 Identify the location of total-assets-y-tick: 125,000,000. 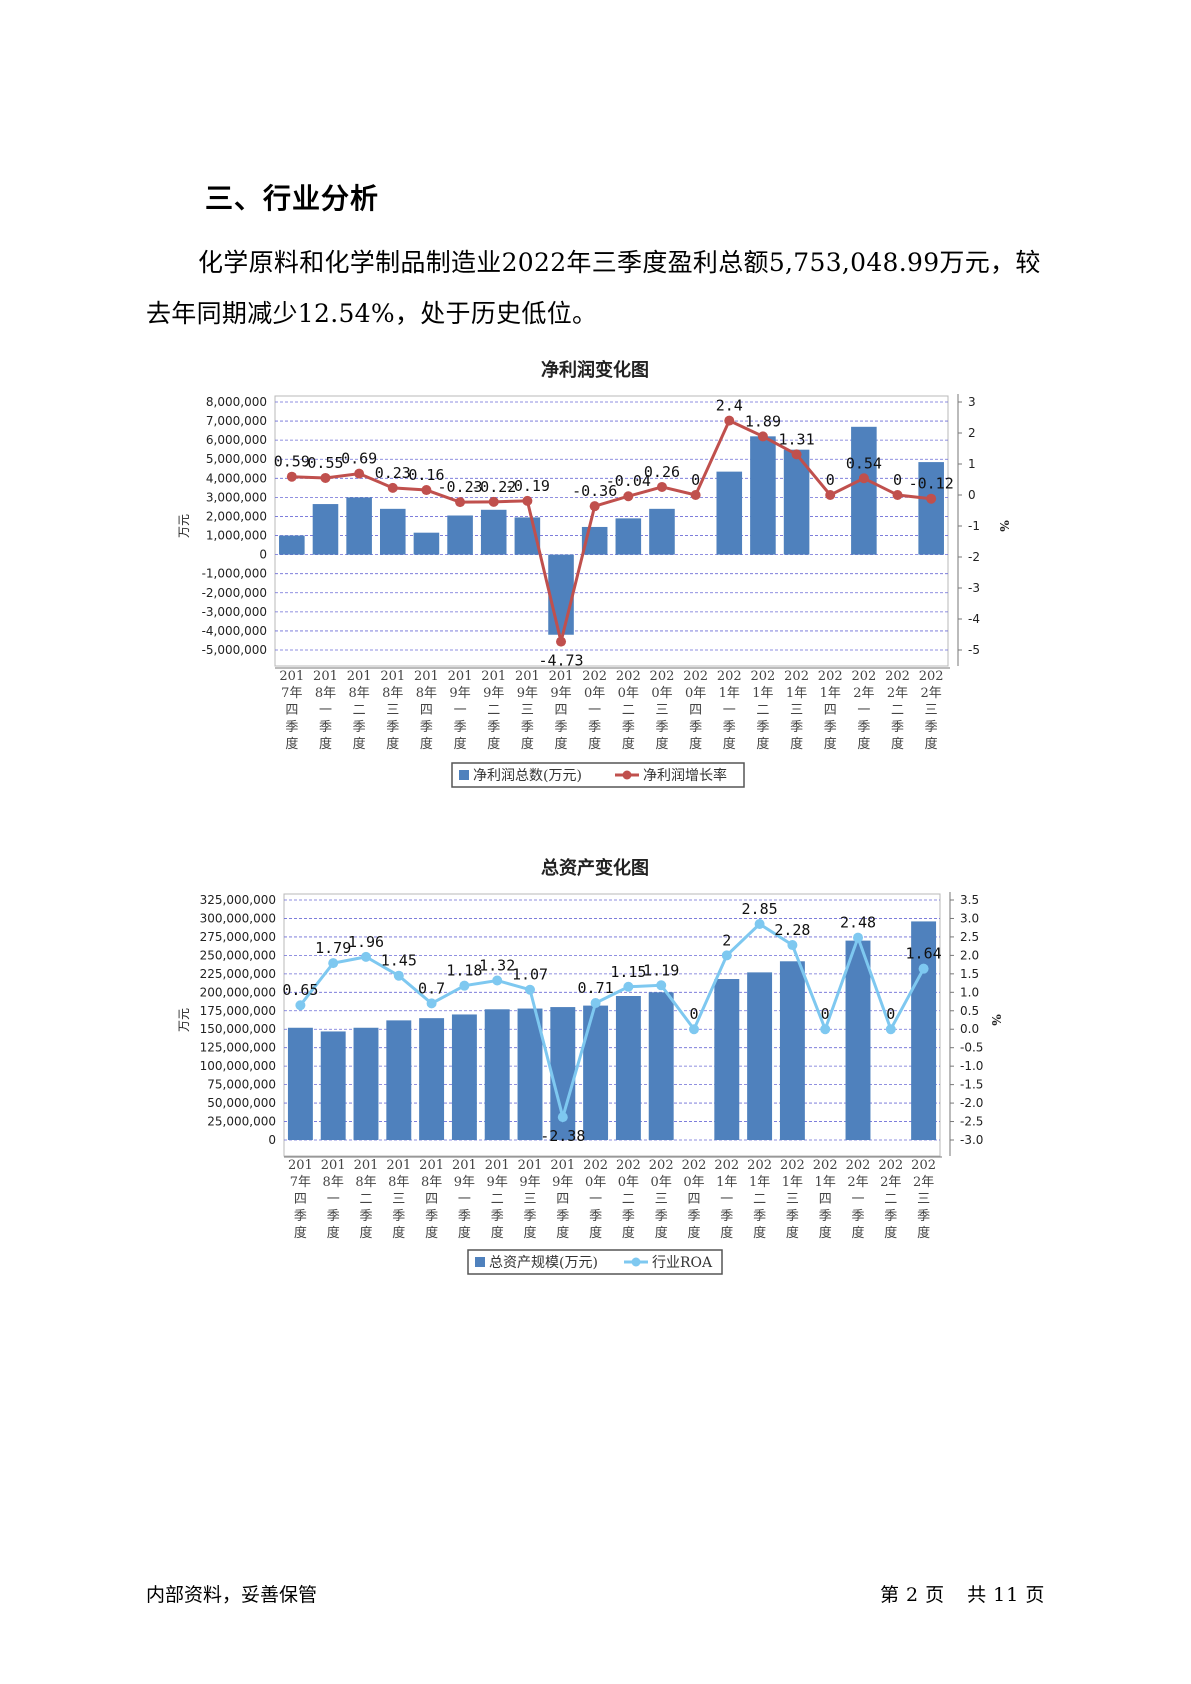
(238, 1048).